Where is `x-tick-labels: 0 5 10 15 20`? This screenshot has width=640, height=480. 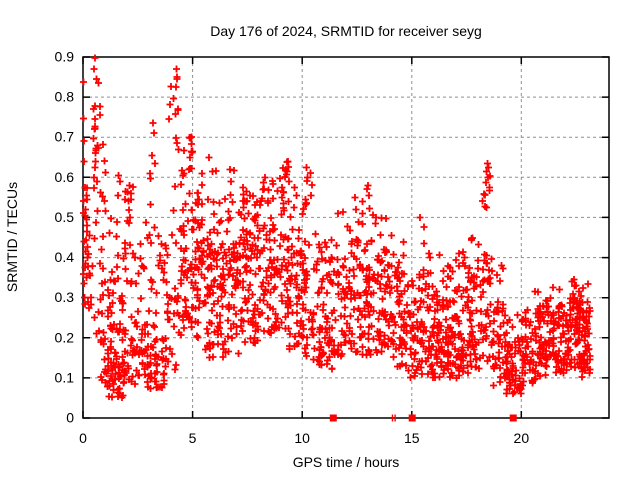
x-tick-labels: 0 5 10 15 20 is located at coordinates (304, 438).